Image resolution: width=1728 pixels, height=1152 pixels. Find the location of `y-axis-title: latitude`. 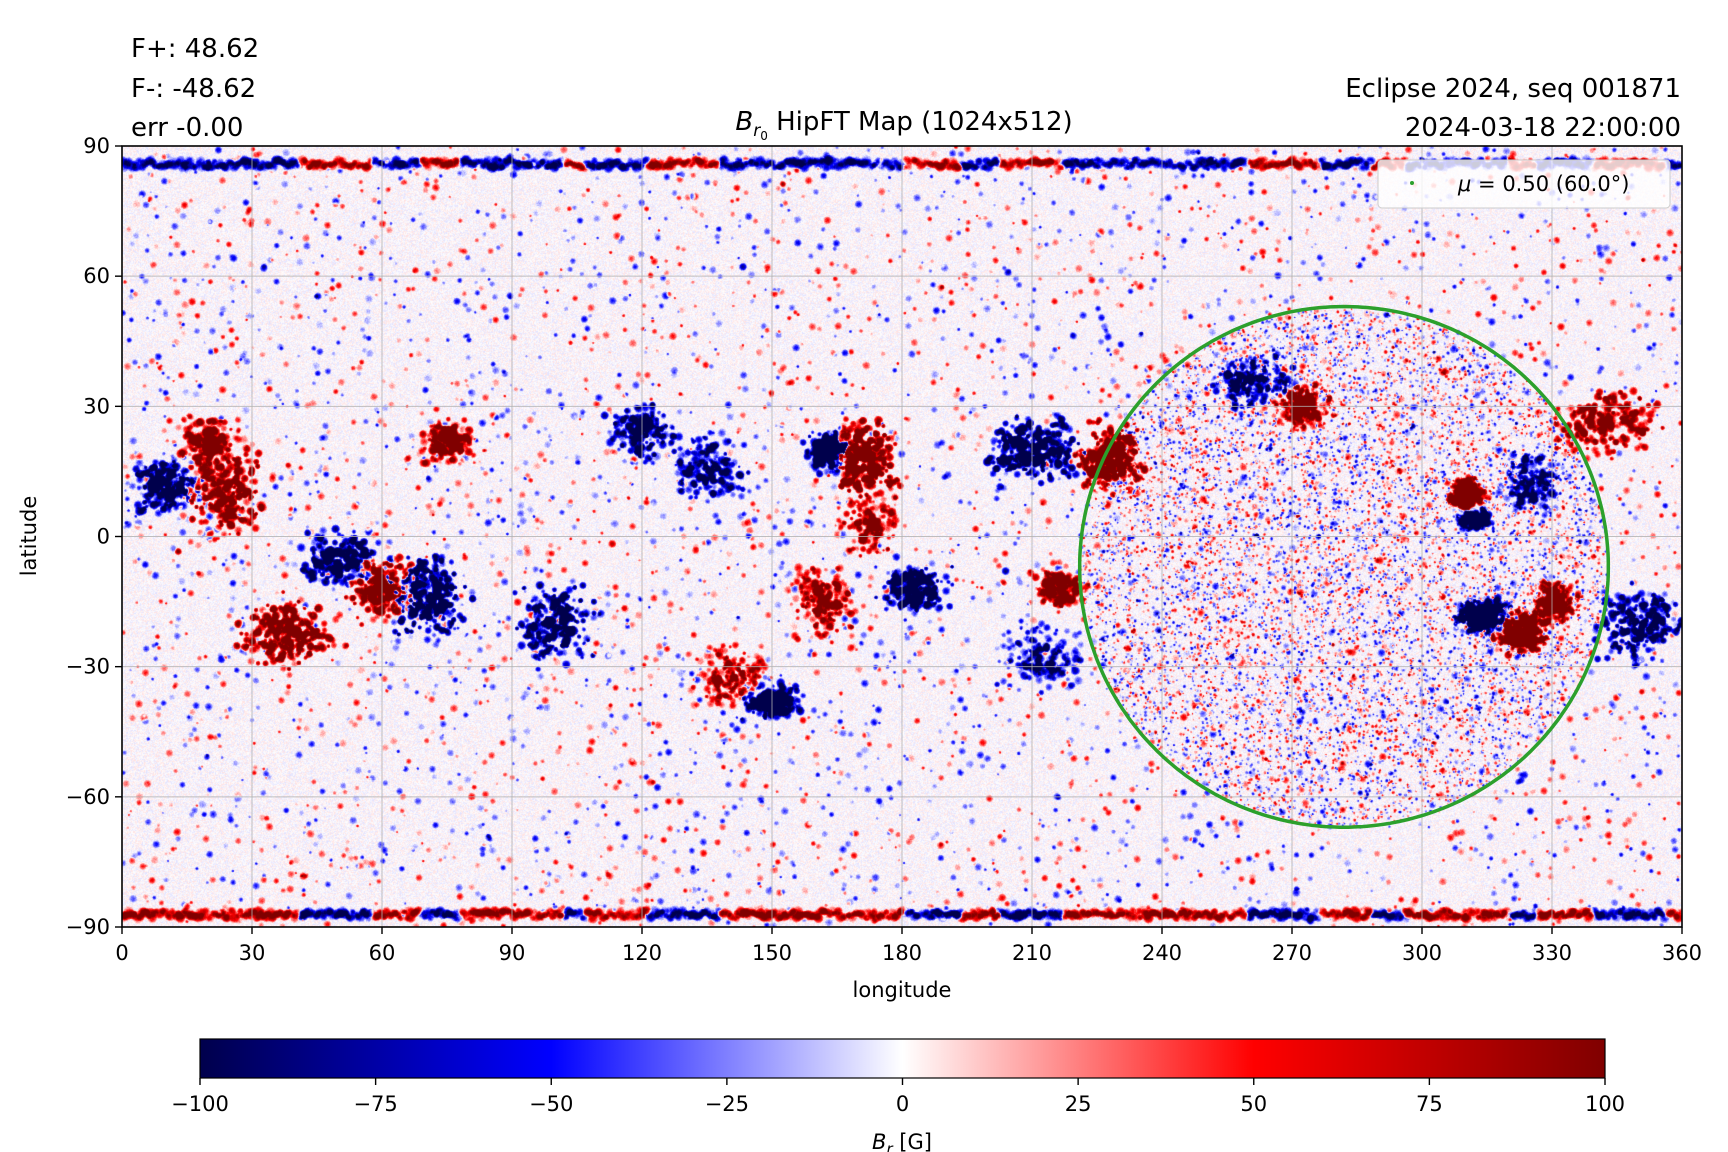

y-axis-title: latitude is located at coordinates (29, 536).